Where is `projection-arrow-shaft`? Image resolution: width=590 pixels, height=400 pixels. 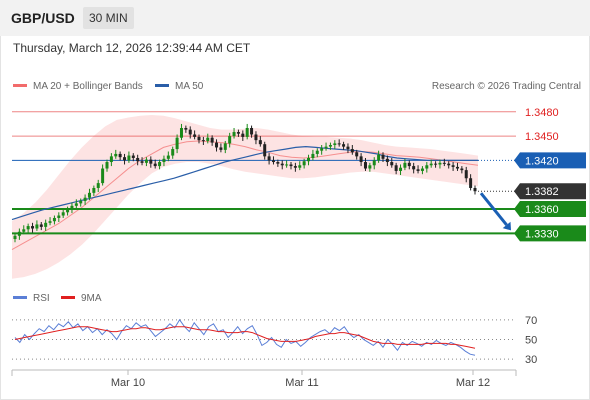
projection-arrow-shaft is located at coordinates (493, 209).